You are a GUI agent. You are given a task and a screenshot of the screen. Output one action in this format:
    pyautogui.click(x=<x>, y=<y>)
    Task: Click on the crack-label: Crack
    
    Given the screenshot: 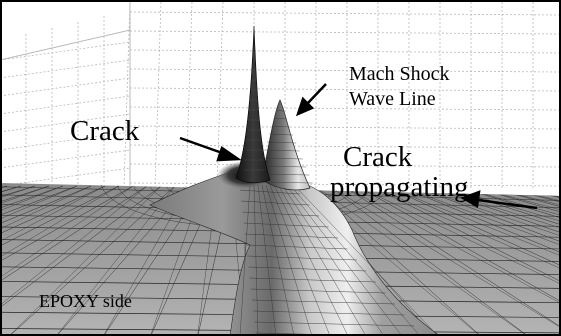 What is the action you would take?
    pyautogui.click(x=105, y=131)
    